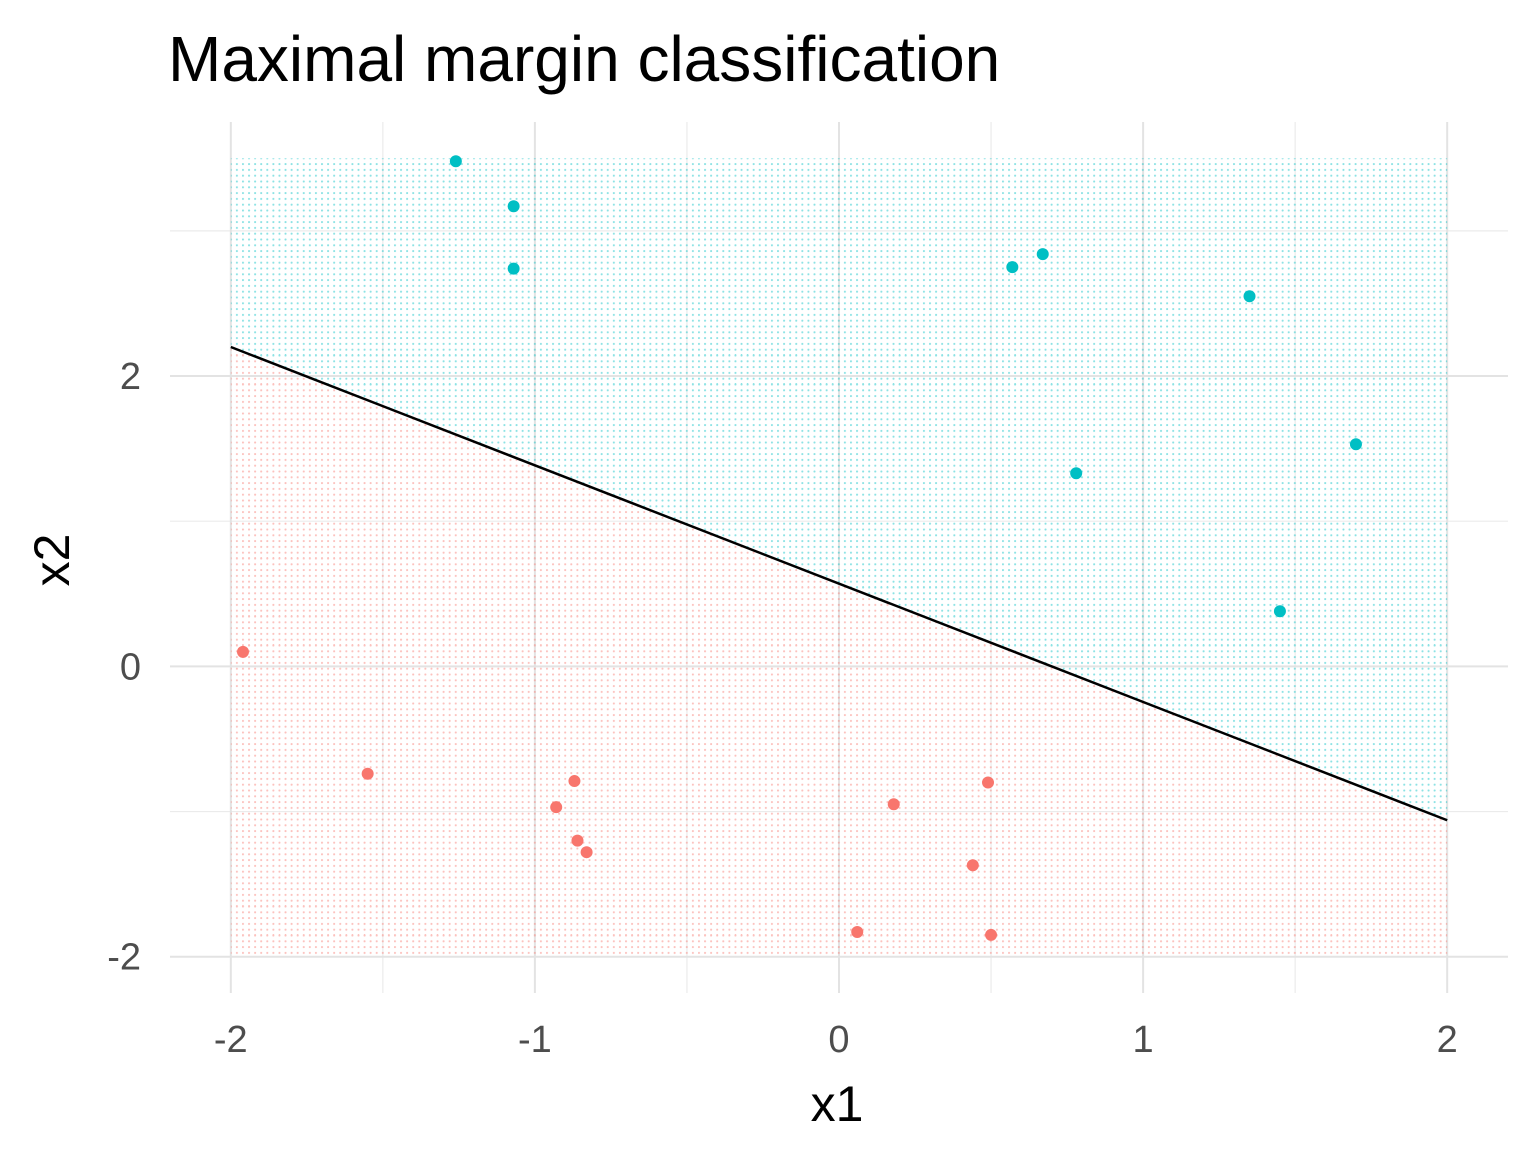 This screenshot has height=1152, width=1536. What do you see at coordinates (130, 667) in the screenshot?
I see `y-tick-label: 0` at bounding box center [130, 667].